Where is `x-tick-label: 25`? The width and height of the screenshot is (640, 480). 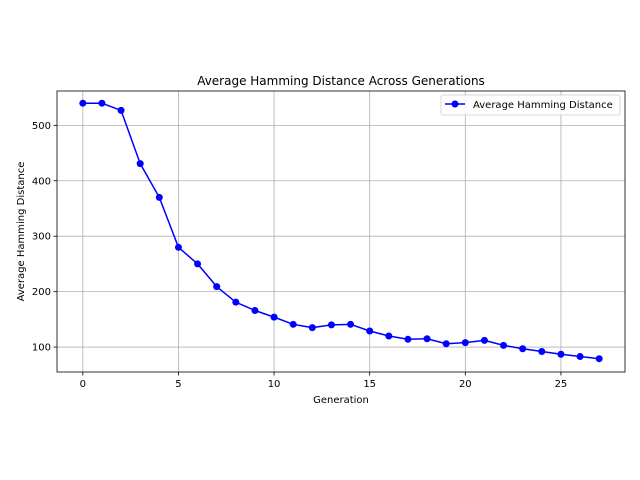 x-tick-label: 25 is located at coordinates (561, 384).